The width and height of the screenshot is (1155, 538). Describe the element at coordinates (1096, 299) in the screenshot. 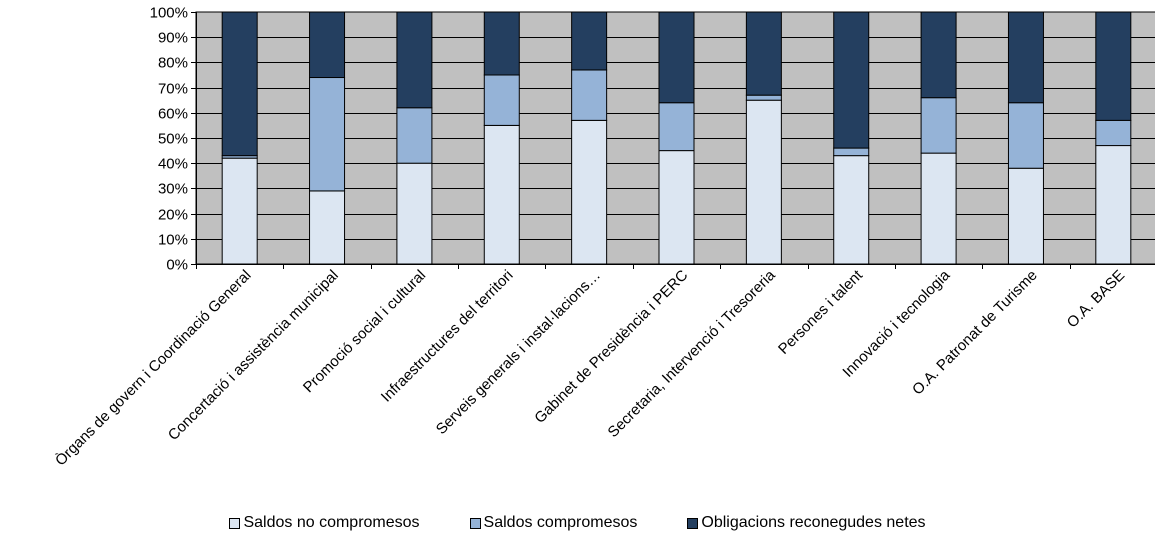

I see `x-category-label: O.A. BASE` at that location.